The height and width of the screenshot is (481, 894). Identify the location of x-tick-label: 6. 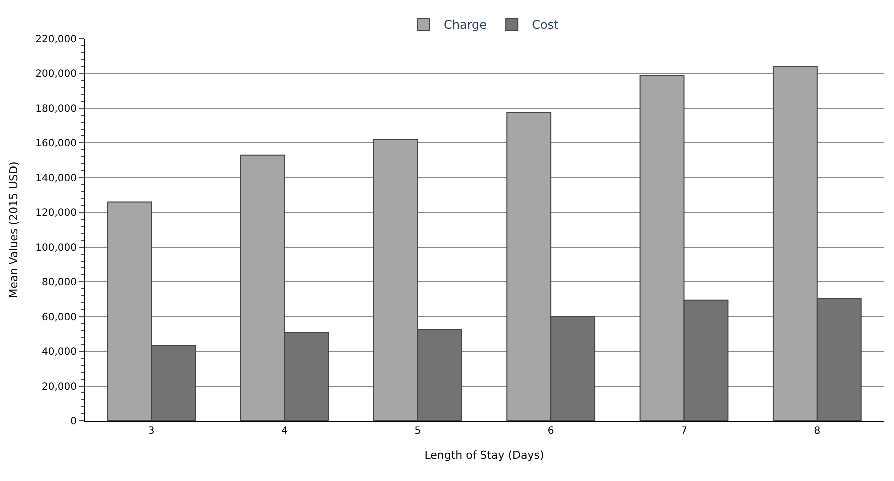
(551, 431).